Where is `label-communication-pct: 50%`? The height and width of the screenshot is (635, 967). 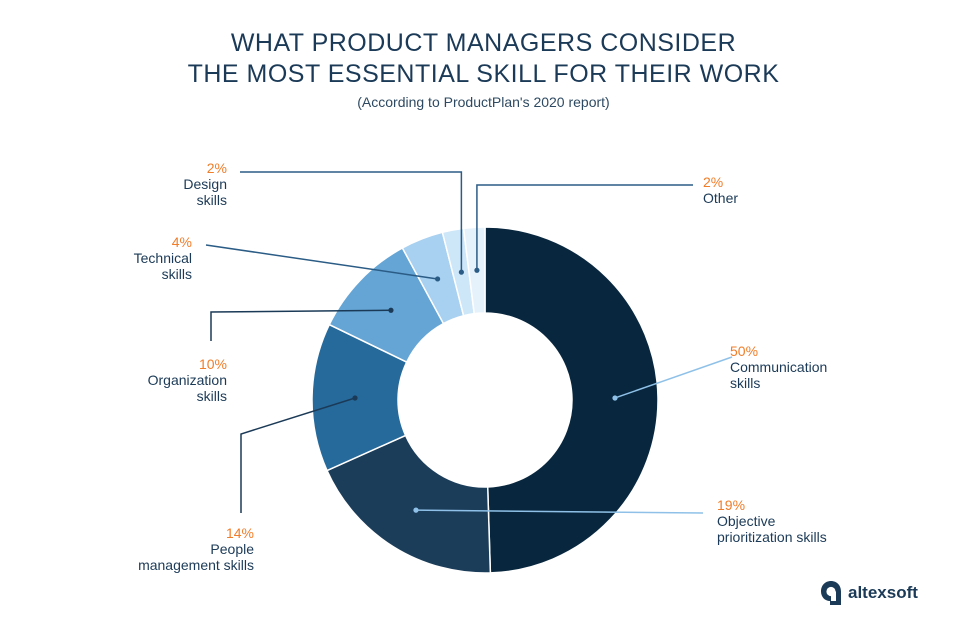
label-communication-pct: 50% is located at coordinates (744, 351).